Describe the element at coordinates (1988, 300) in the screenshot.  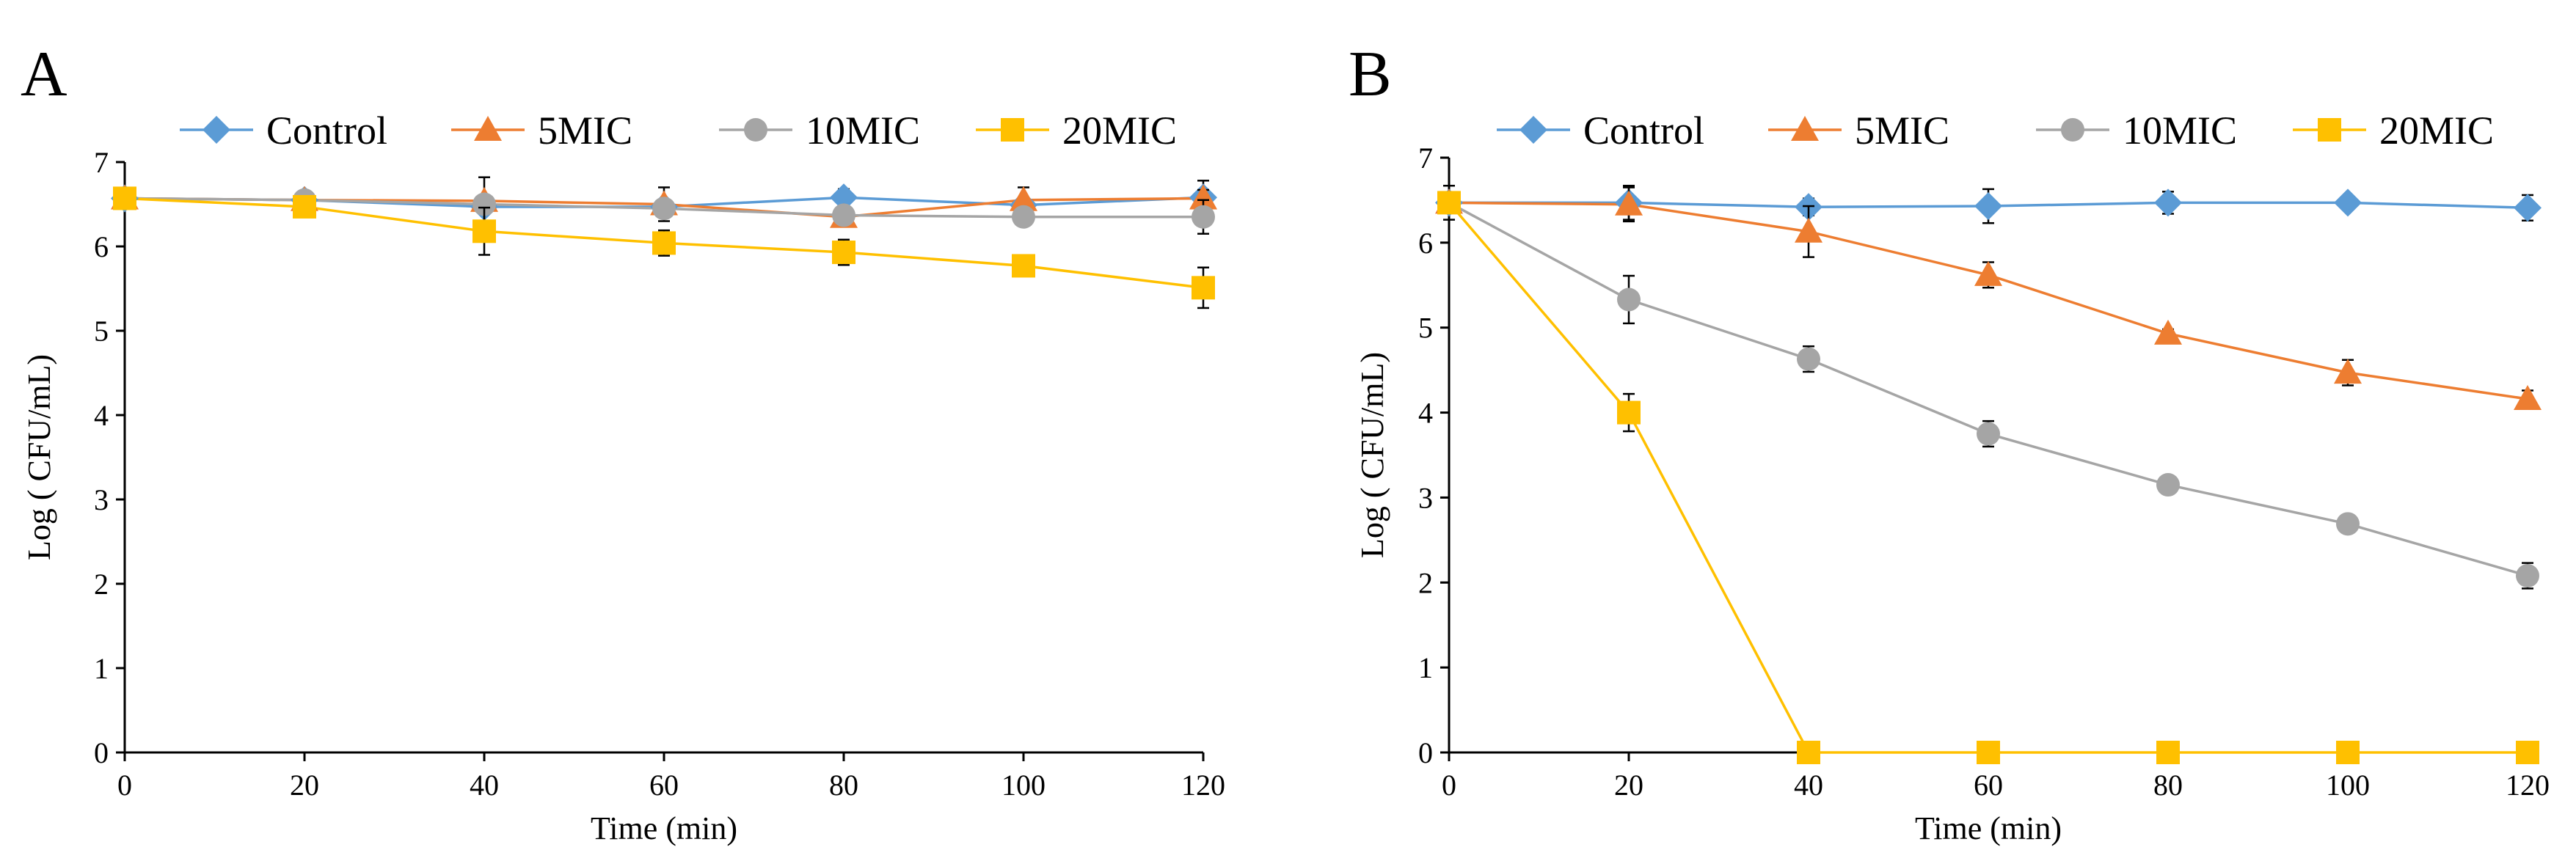
I see `series-line-5mic` at that location.